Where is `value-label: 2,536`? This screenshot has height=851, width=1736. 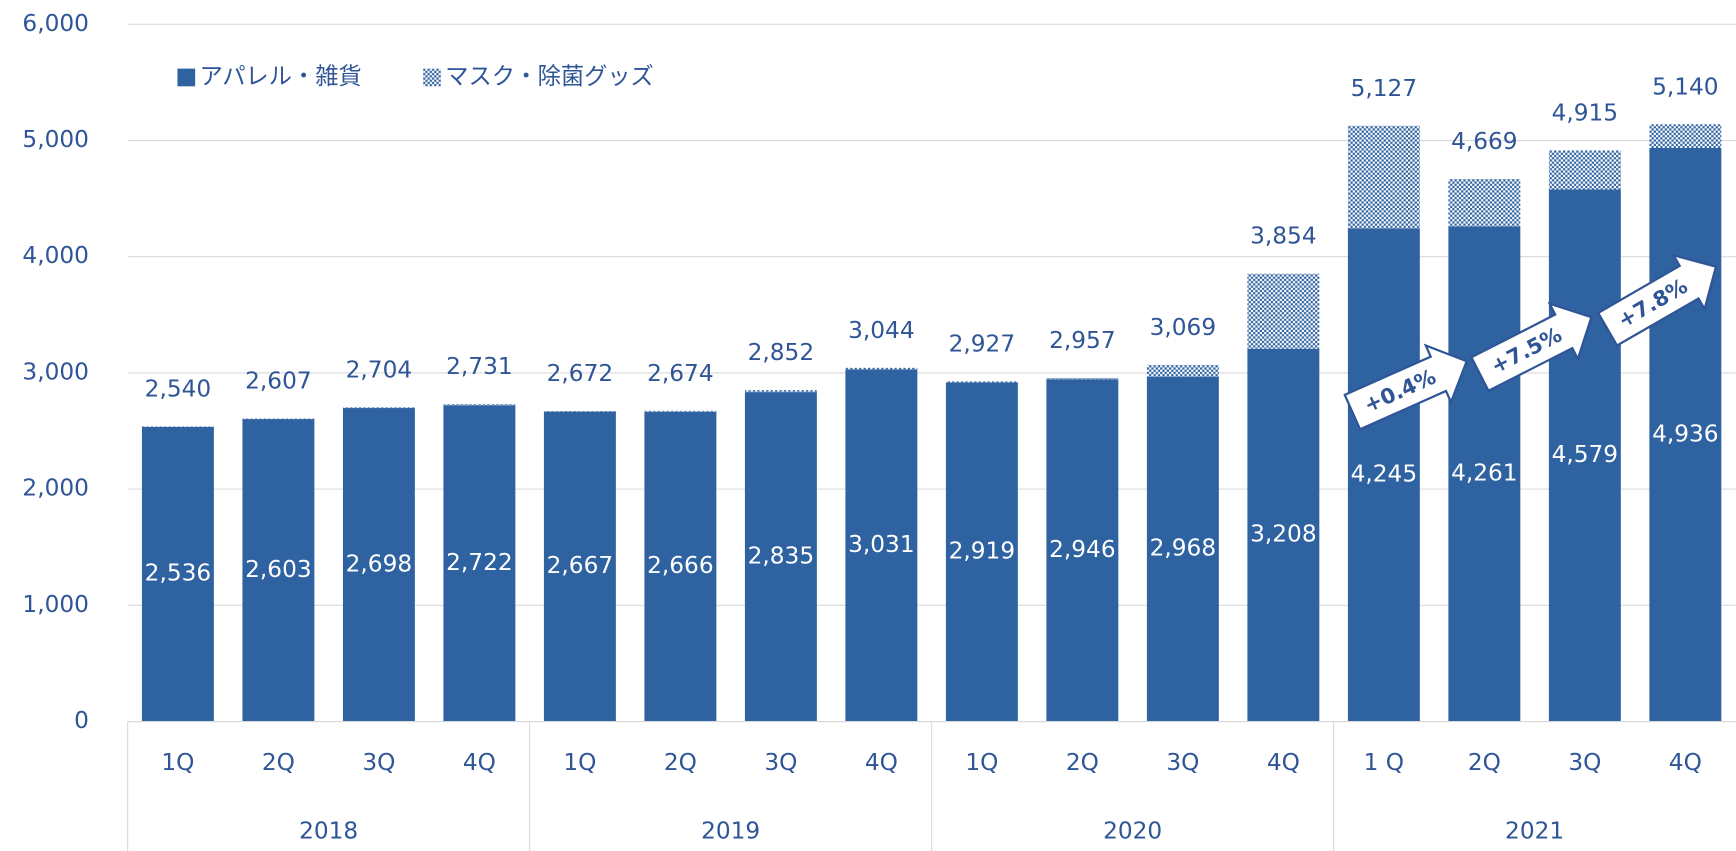 value-label: 2,536 is located at coordinates (178, 573).